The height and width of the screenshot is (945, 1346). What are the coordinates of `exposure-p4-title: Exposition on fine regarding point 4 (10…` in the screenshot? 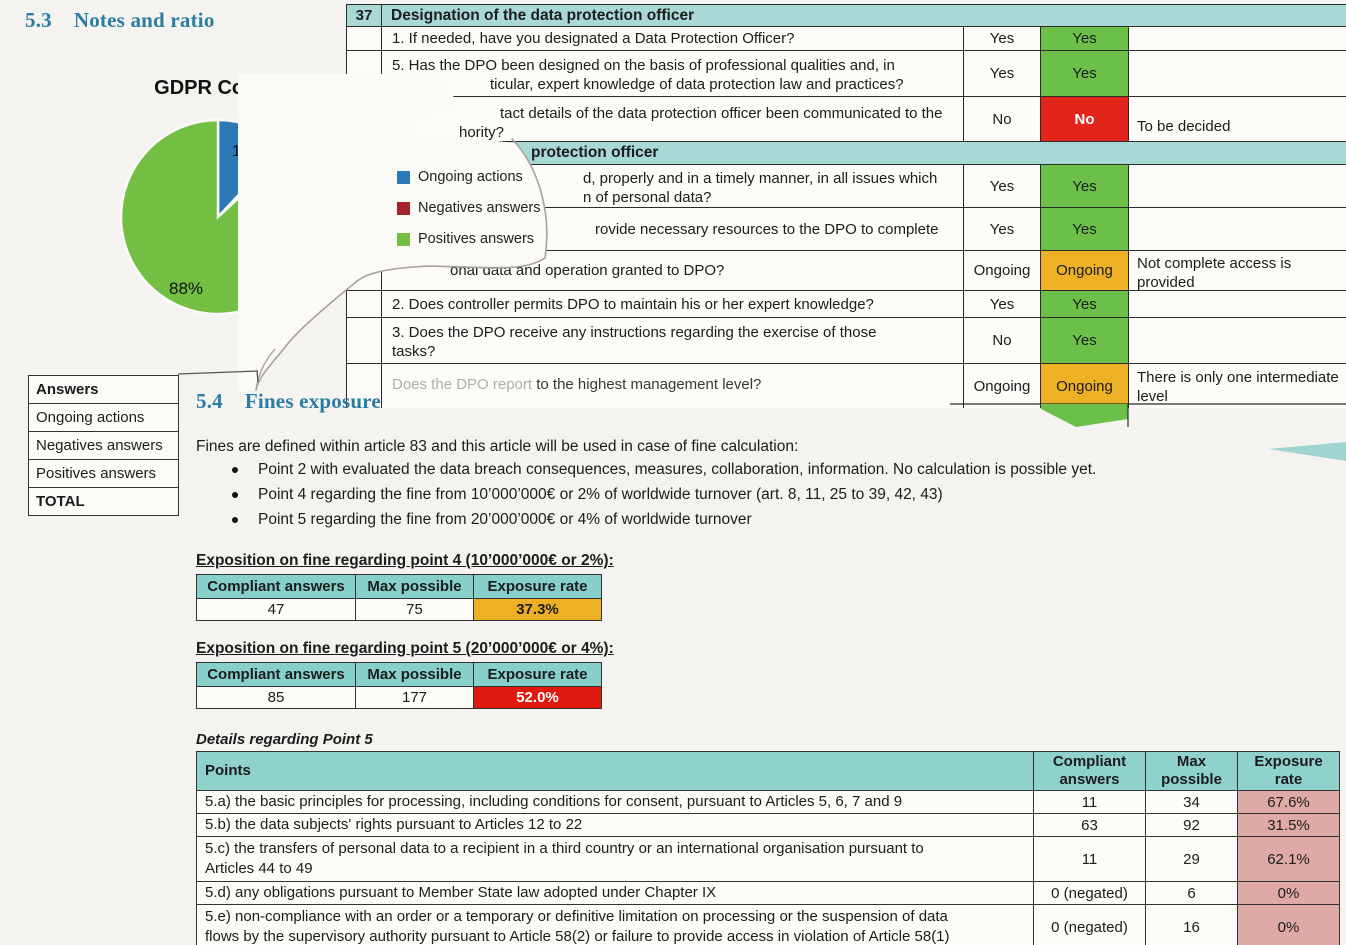 It's located at (405, 560).